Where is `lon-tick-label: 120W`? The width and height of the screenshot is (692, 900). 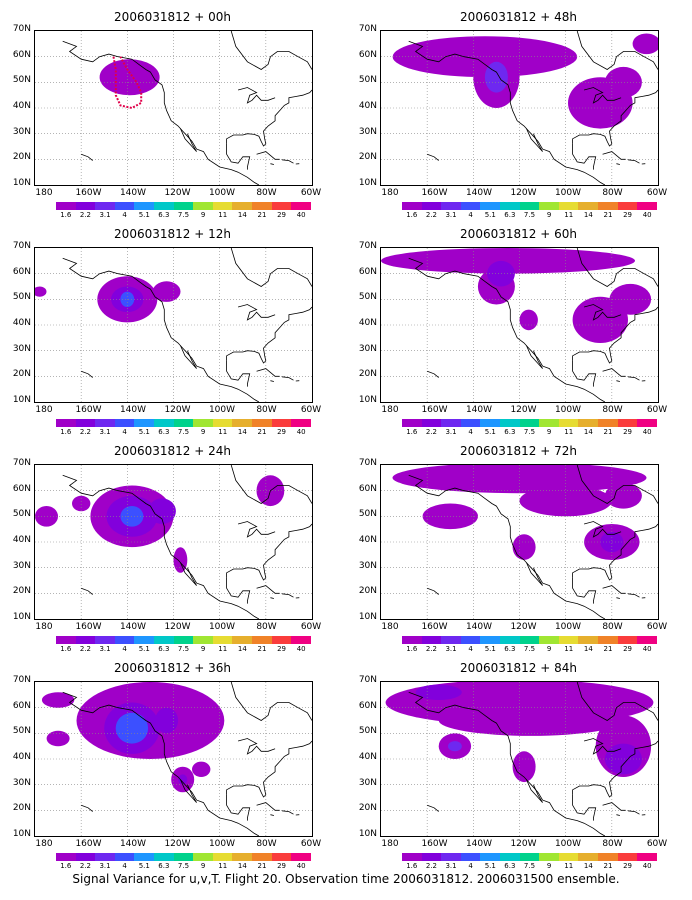
lon-tick-label: 120W is located at coordinates (523, 627).